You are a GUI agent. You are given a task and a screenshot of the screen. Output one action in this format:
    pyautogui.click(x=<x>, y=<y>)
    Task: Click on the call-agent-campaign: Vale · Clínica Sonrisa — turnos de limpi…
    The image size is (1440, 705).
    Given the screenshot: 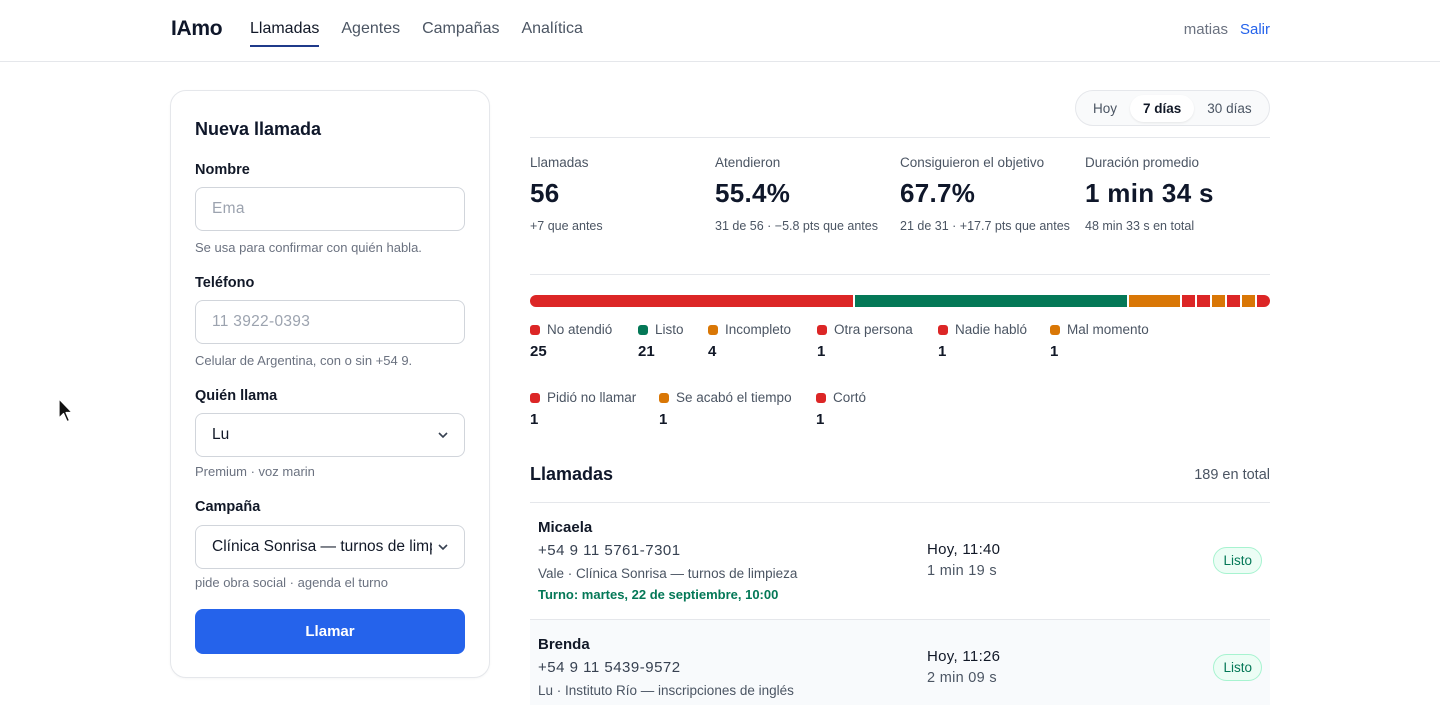 What is the action you would take?
    pyautogui.click(x=668, y=573)
    